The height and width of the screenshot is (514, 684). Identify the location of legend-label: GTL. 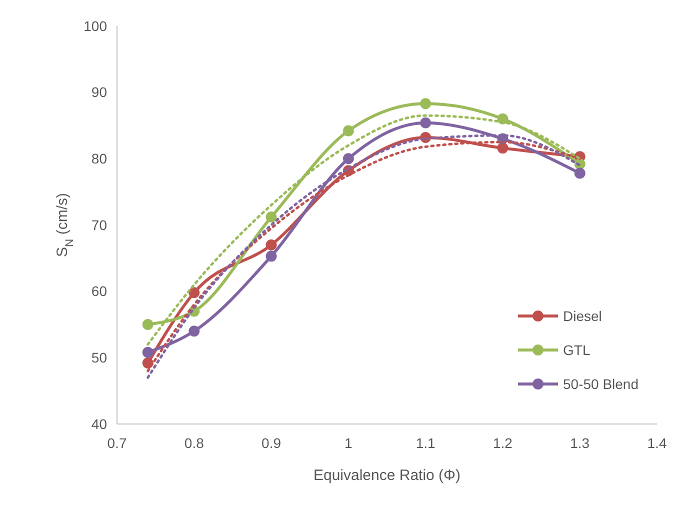
(576, 350).